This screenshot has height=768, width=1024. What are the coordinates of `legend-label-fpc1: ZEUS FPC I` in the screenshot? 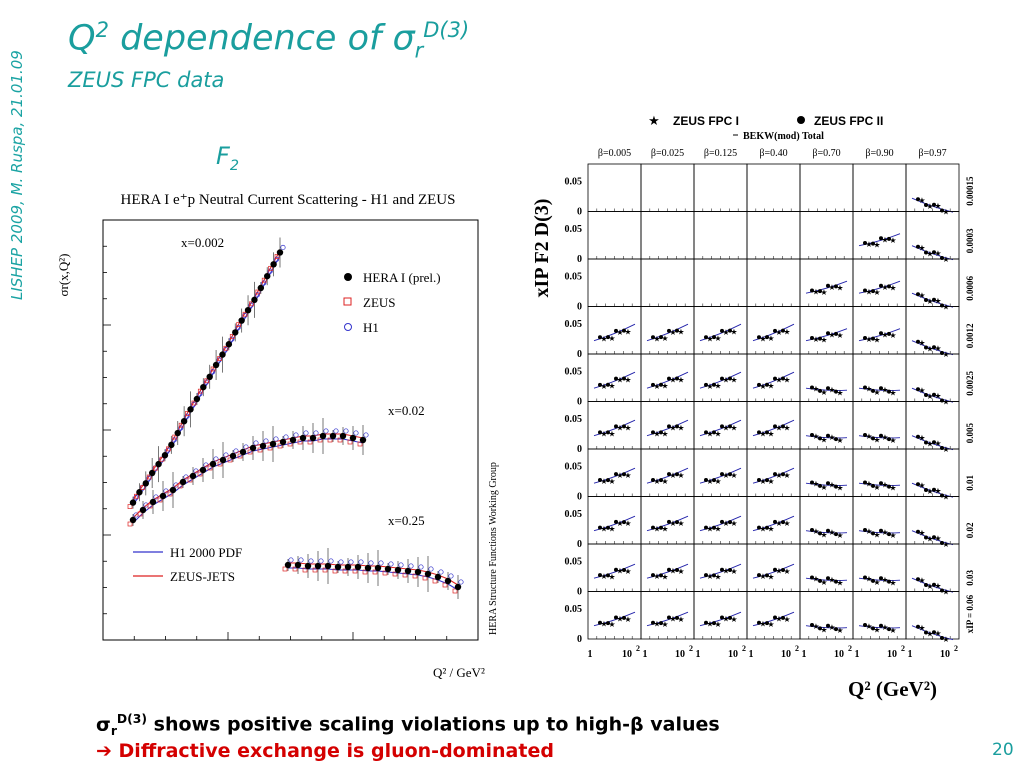 It's located at (706, 121).